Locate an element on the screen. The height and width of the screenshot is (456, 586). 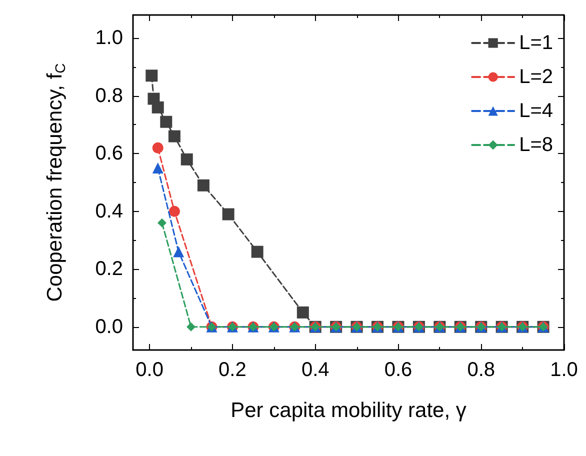
x-tick-label: 1.0 is located at coordinates (564, 370).